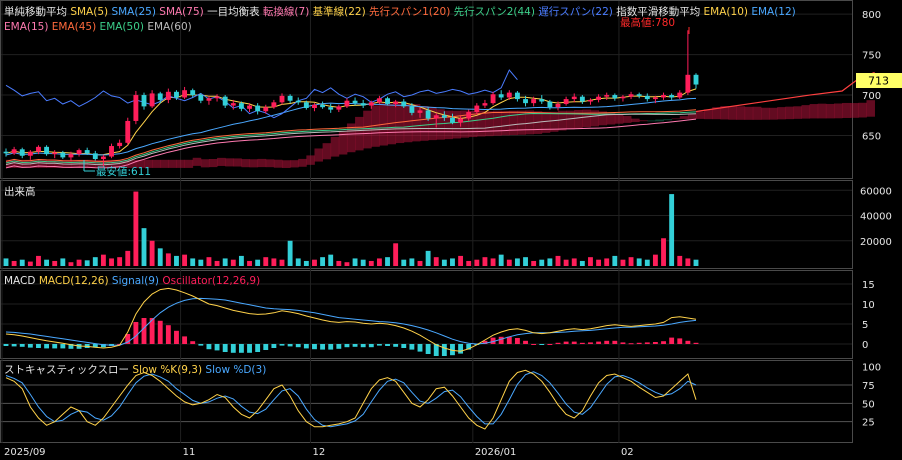 Image resolution: width=902 pixels, height=460 pixels. Describe the element at coordinates (123, 171) in the screenshot. I see `low-price-label: 最安値:611` at that location.